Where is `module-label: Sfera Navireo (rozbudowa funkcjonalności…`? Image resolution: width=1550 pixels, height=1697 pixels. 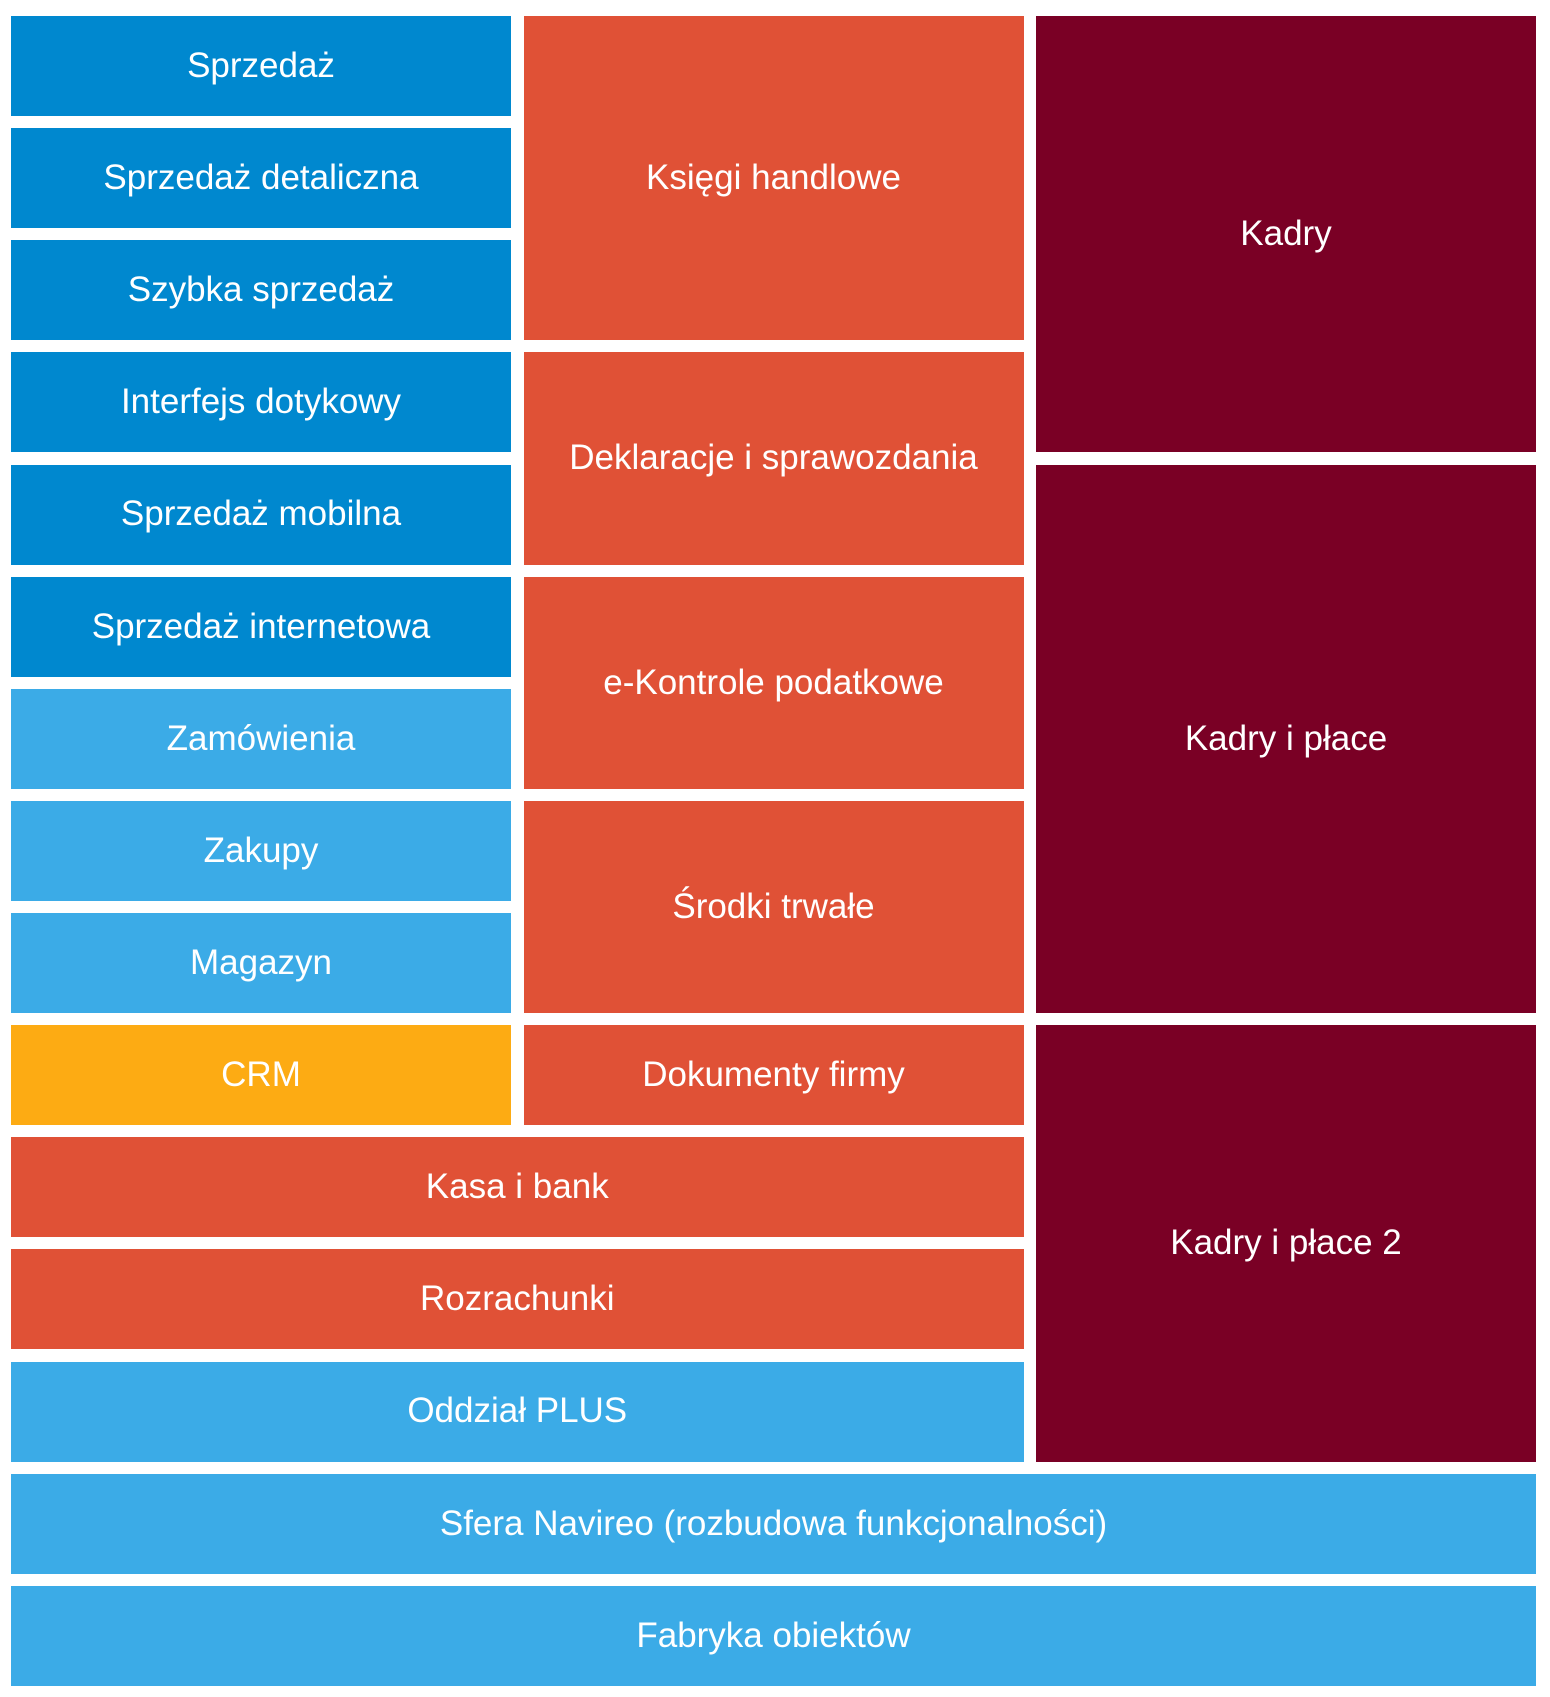
module-label: Sfera Navireo (rozbudowa funkcjonalności… is located at coordinates (773, 1523).